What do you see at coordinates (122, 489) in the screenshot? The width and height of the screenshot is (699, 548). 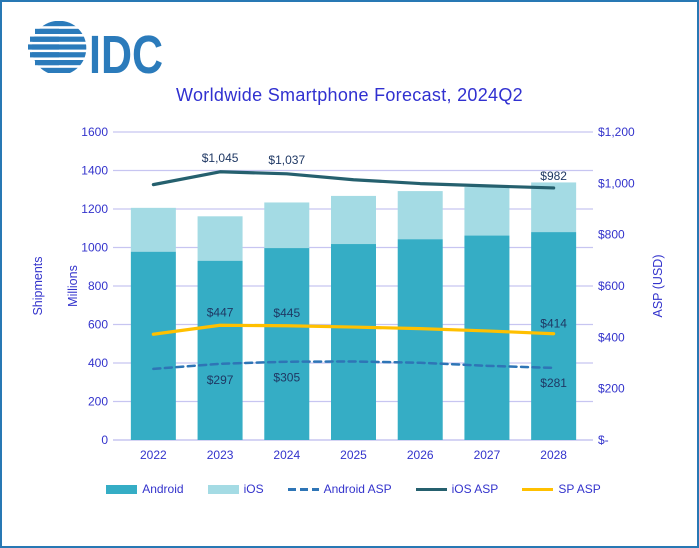 I see `android-bar-swatch` at bounding box center [122, 489].